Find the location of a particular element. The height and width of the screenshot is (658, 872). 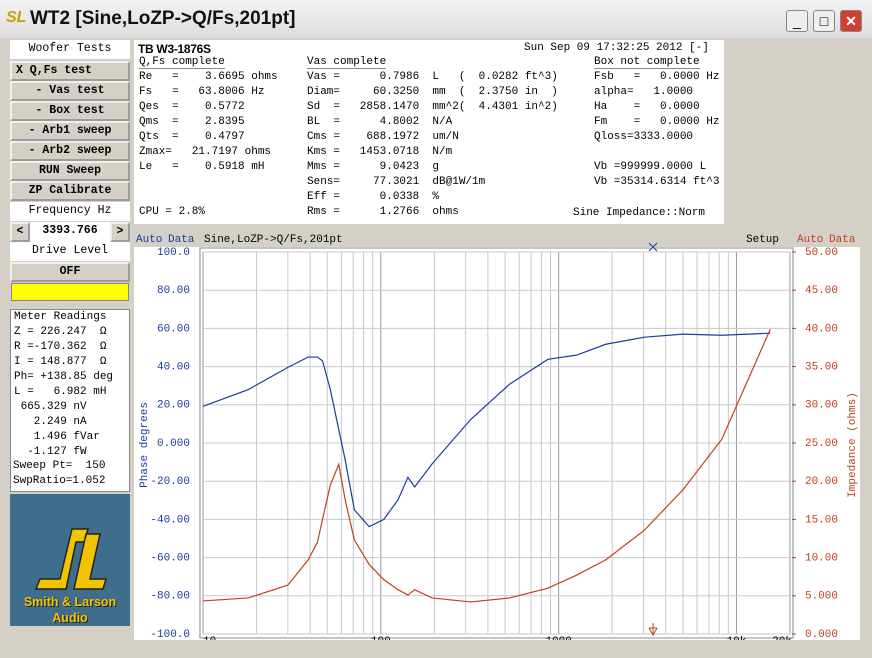

meter-title: Meter Readings is located at coordinates (60, 317).